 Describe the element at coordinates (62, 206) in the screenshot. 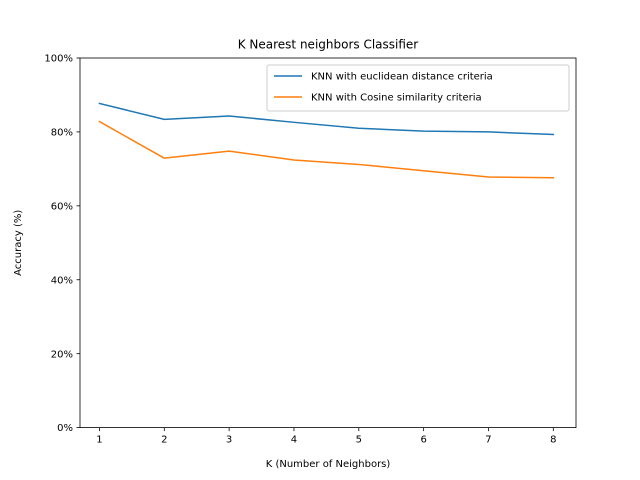

I see `y-tick-label-60: 60%` at that location.